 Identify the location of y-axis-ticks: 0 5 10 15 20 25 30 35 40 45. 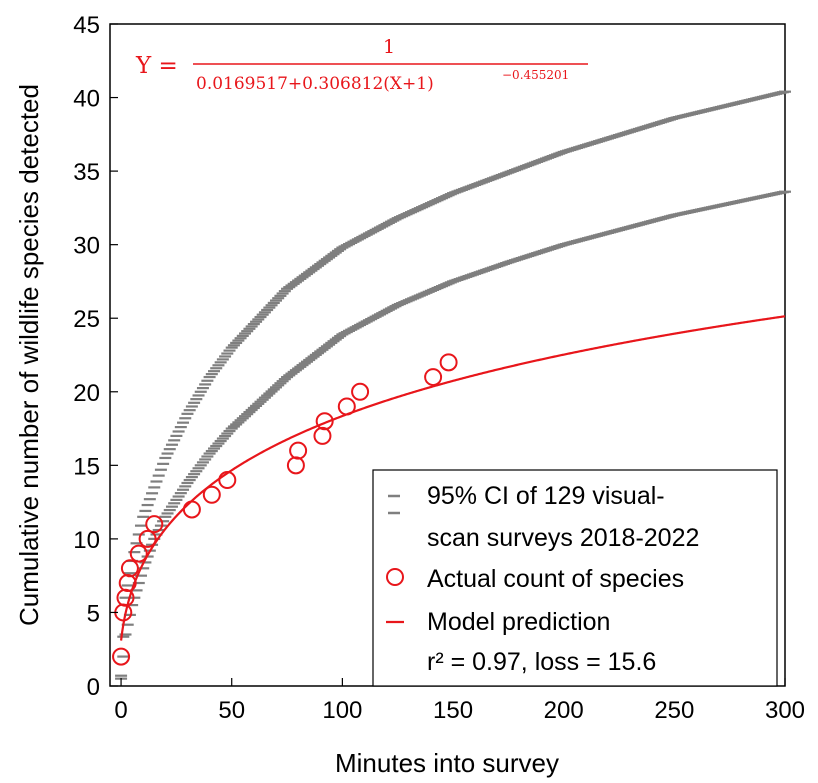
(95, 356).